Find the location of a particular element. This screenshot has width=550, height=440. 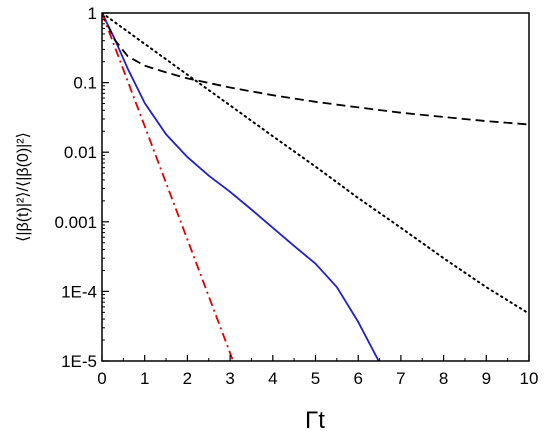

x-tick-label: 1 is located at coordinates (144, 378).